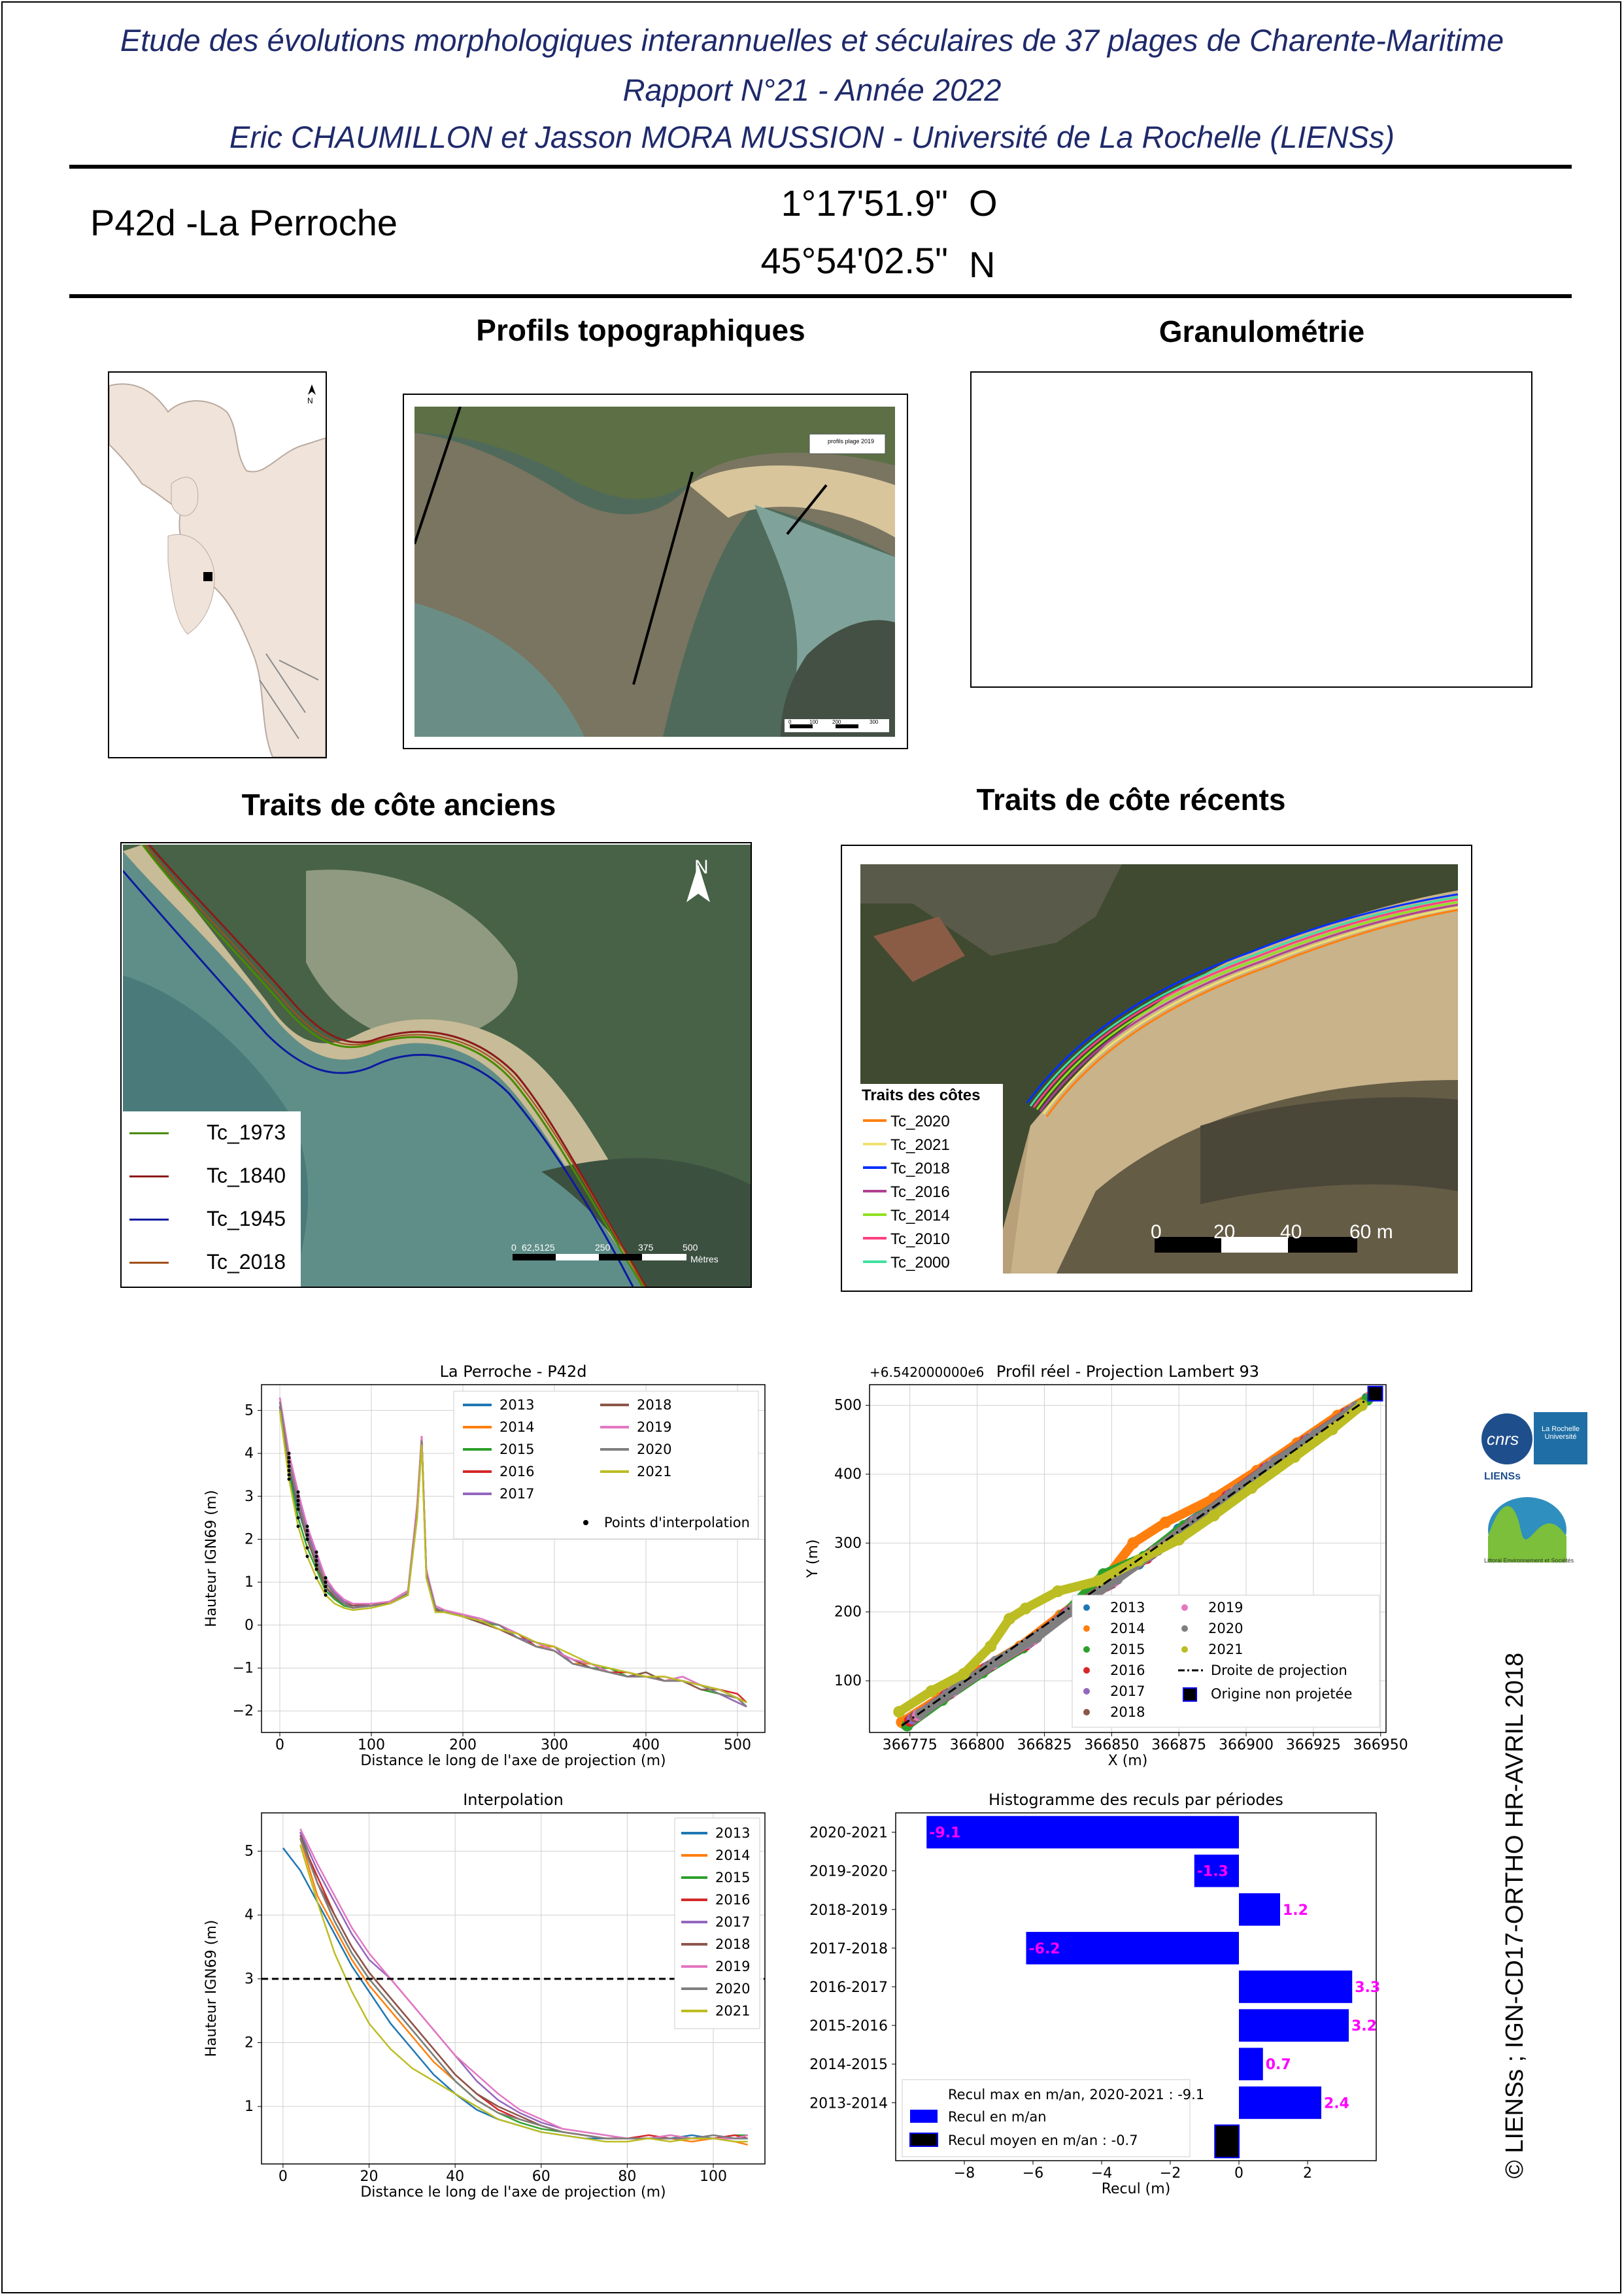 The image size is (1624, 2296). Describe the element at coordinates (249, 1583) in the screenshot. I see `y-tick-label: 1` at that location.